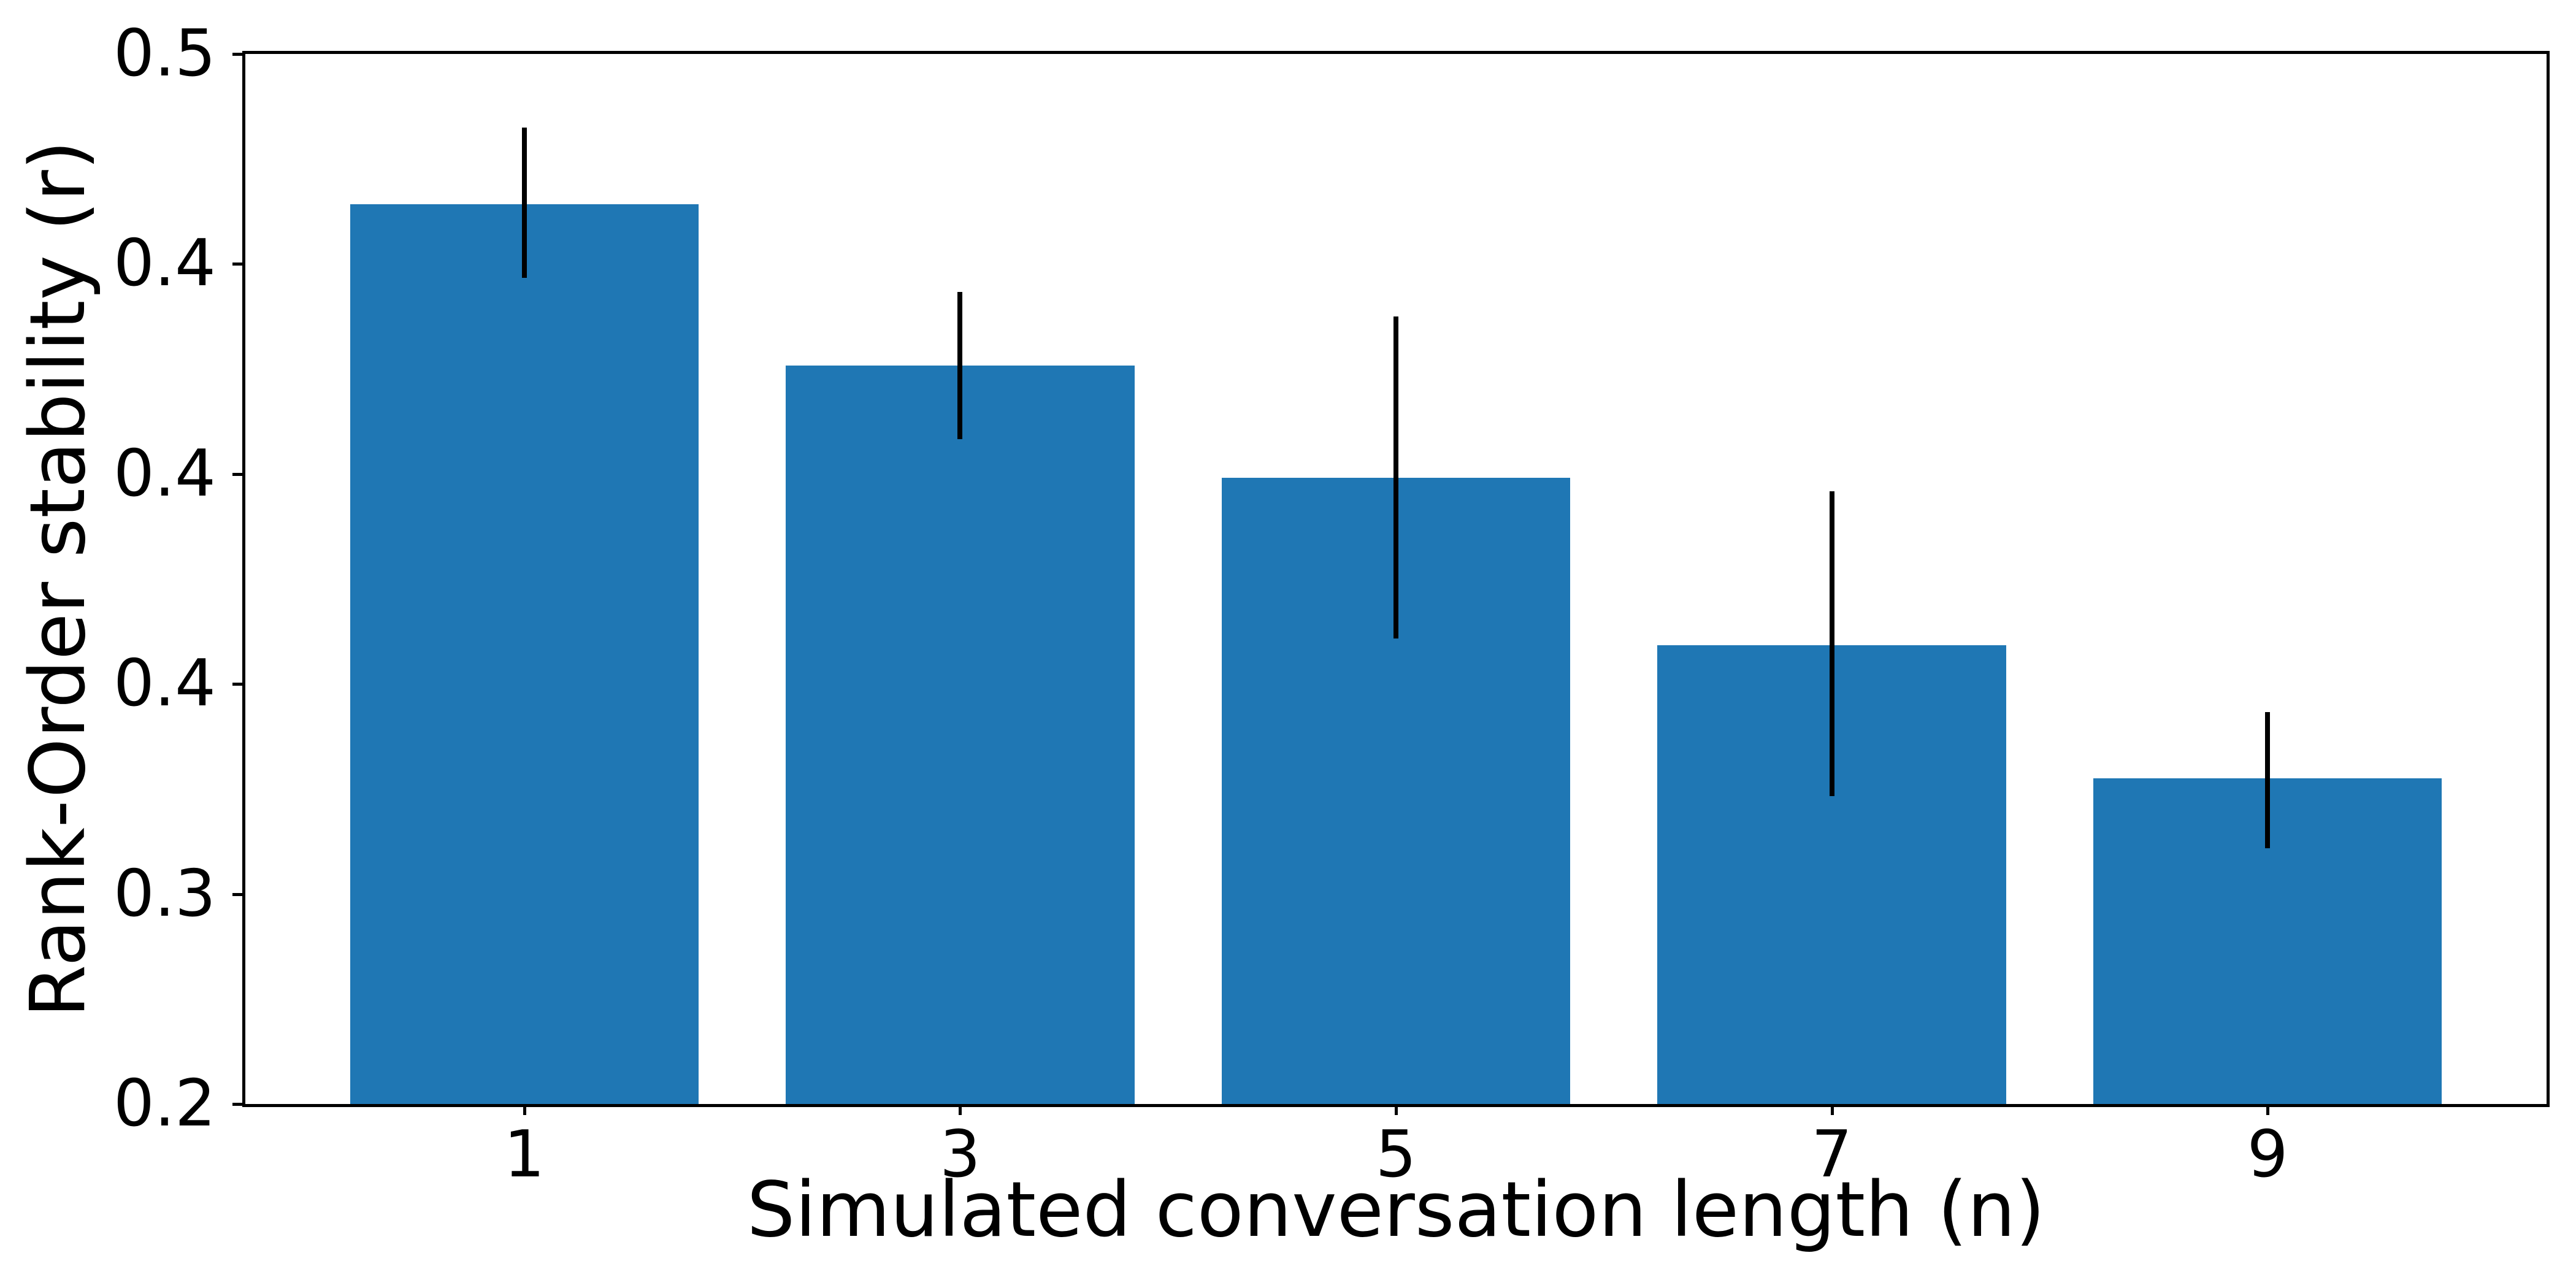 Image resolution: width=2576 pixels, height=1288 pixels. What do you see at coordinates (1831, 1154) in the screenshot?
I see `x-tick-label: 7` at bounding box center [1831, 1154].